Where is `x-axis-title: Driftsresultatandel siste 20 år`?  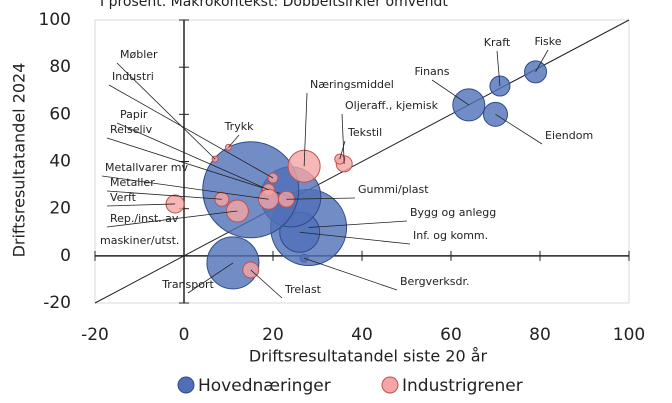
x-axis-title: Driftsresultatandel siste 20 år is located at coordinates (368, 356).